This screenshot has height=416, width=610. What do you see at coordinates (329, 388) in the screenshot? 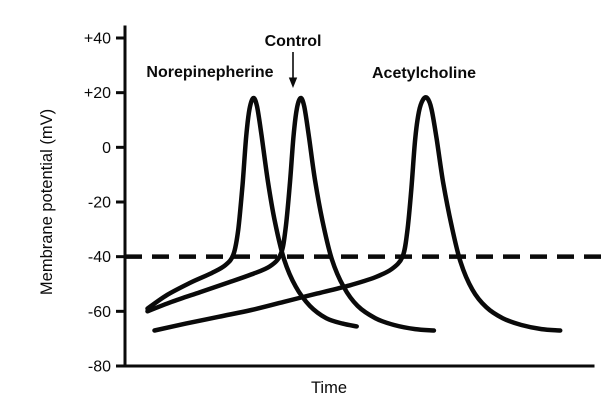
I see `x-axis-label: Time` at bounding box center [329, 388].